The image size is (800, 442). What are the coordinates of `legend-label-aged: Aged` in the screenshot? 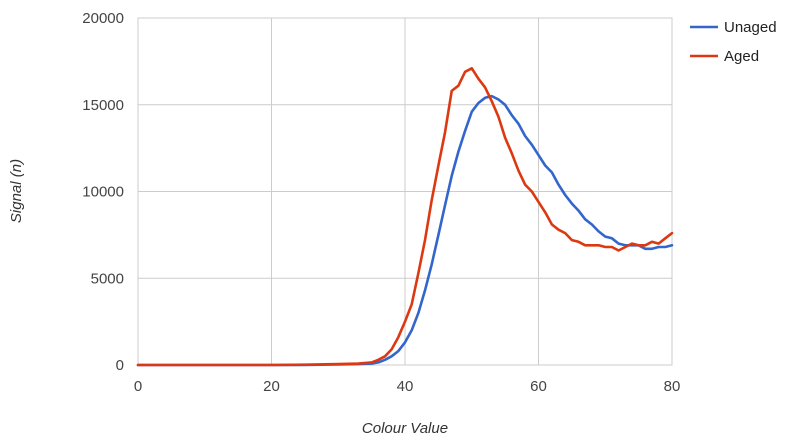 It's located at (741, 56).